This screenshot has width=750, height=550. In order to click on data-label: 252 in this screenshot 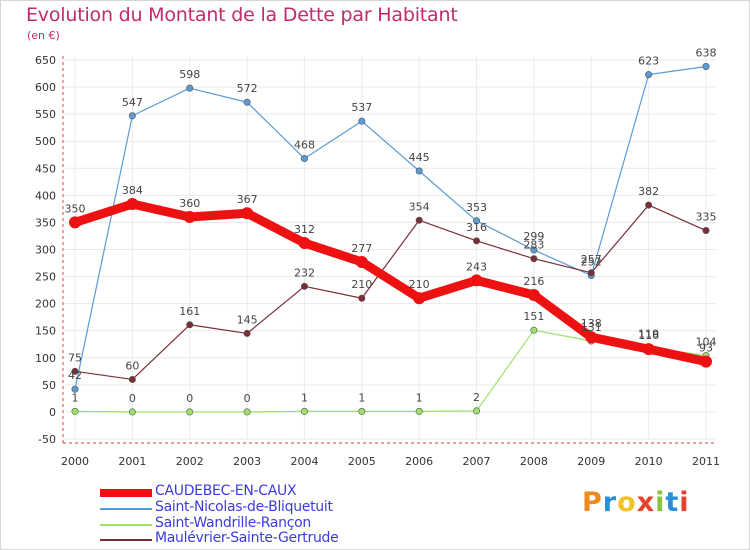, I will do `click(591, 261)`.